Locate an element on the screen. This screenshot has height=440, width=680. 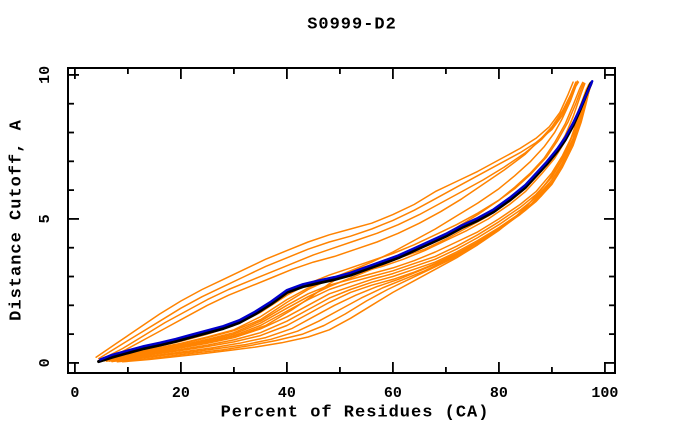
x-axis-label: Percent of Residues (CA) is located at coordinates (355, 413).